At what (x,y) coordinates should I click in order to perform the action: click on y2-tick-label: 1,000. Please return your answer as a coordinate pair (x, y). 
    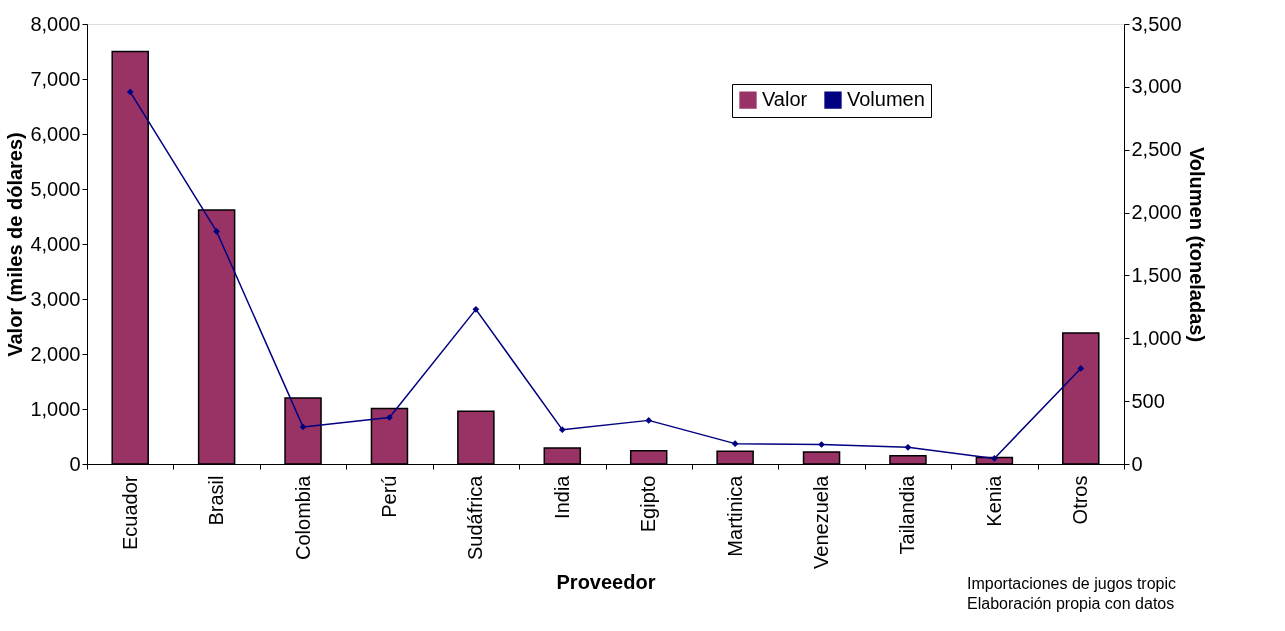
    Looking at the image, I should click on (1156, 337).